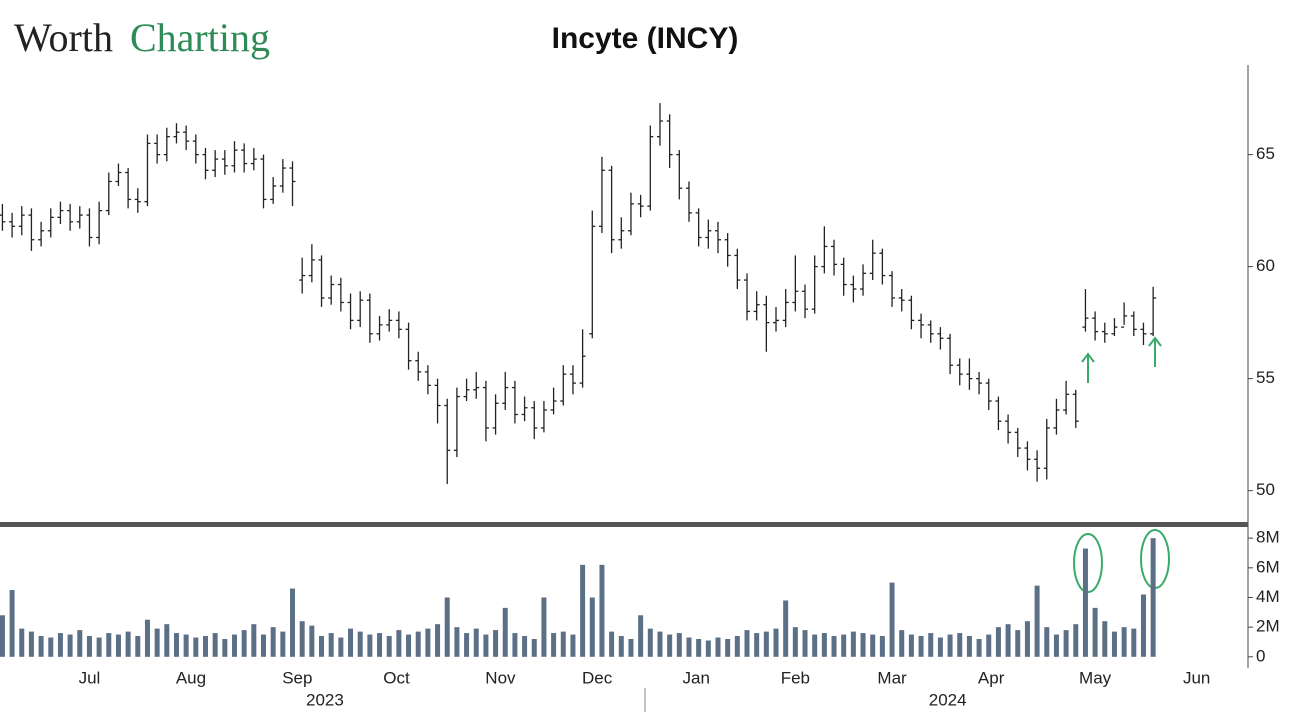 This screenshot has height=727, width=1292. Describe the element at coordinates (624, 524) in the screenshot. I see `panel-separator` at that location.